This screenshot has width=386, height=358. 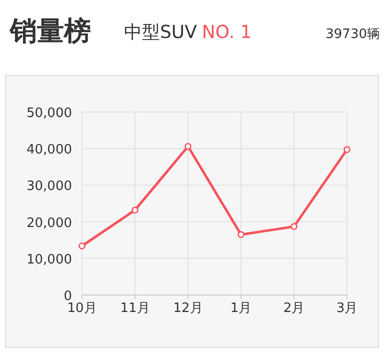 I want to click on y-tick-label: 0, so click(x=68, y=296).